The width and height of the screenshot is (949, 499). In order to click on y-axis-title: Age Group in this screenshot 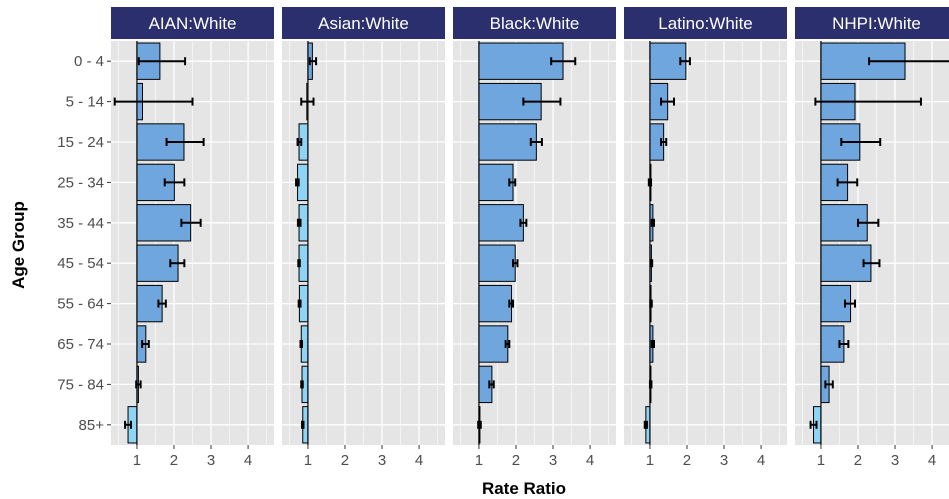, I will do `click(18, 245)`.